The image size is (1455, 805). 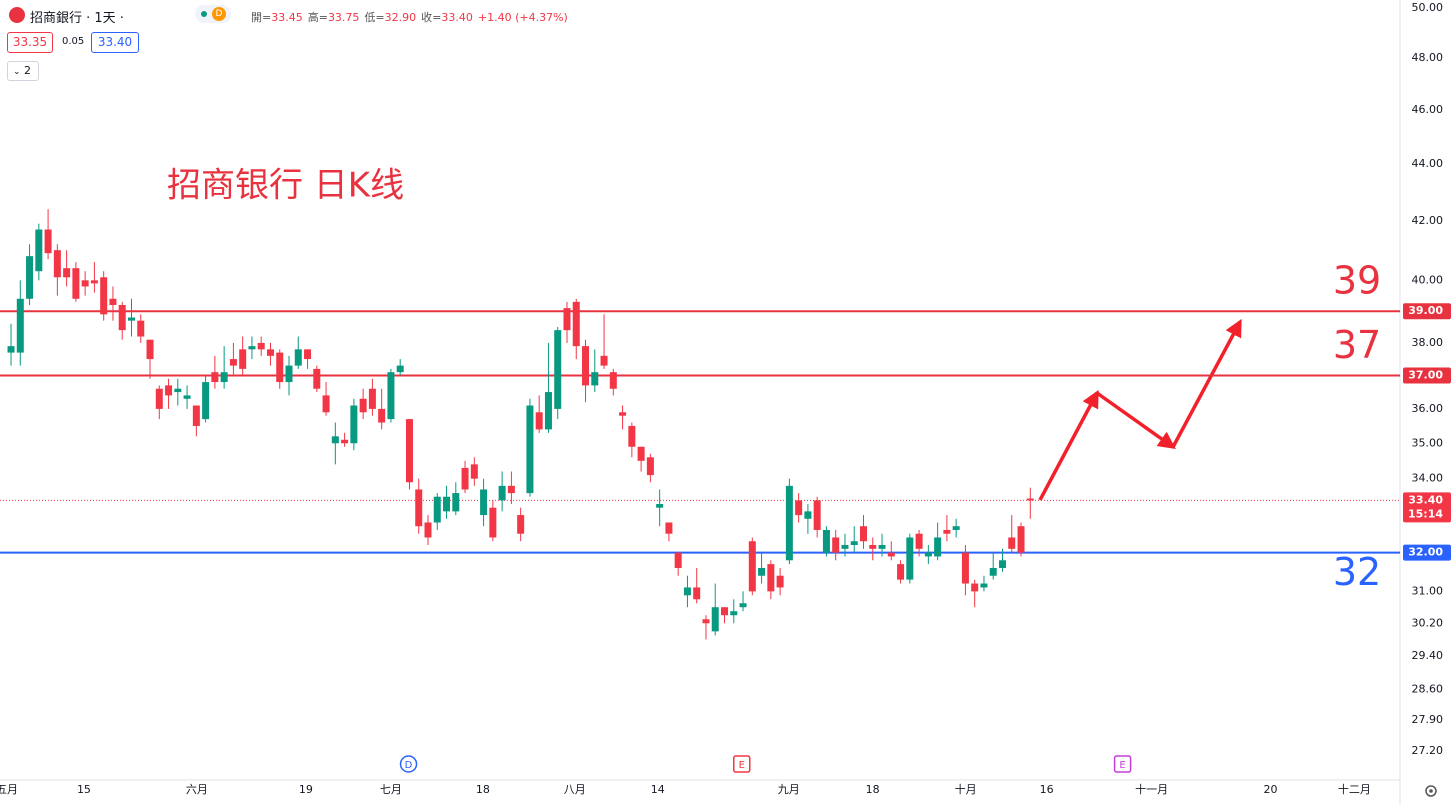 I want to click on y-tick-label: 35.00, so click(x=1428, y=442).